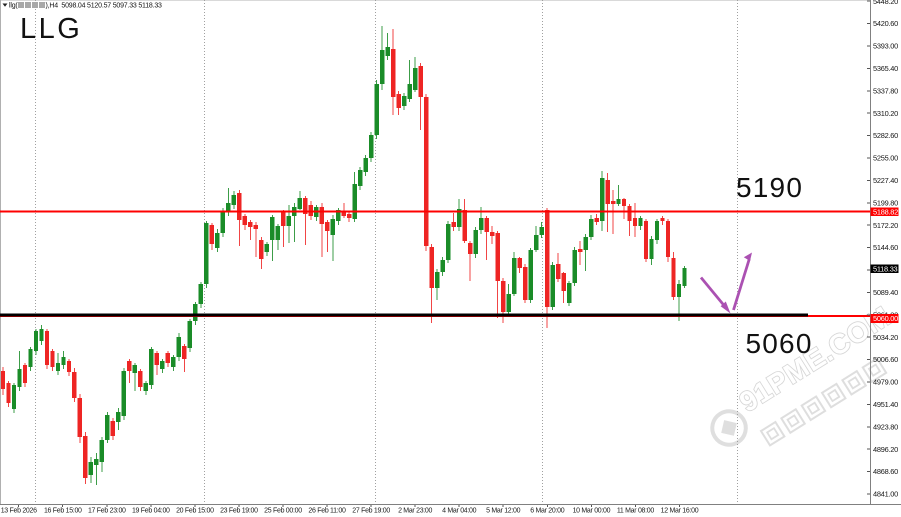  Describe the element at coordinates (459, 510) in the screenshot. I see `svg-text: 4 Mar 04:00` at that location.